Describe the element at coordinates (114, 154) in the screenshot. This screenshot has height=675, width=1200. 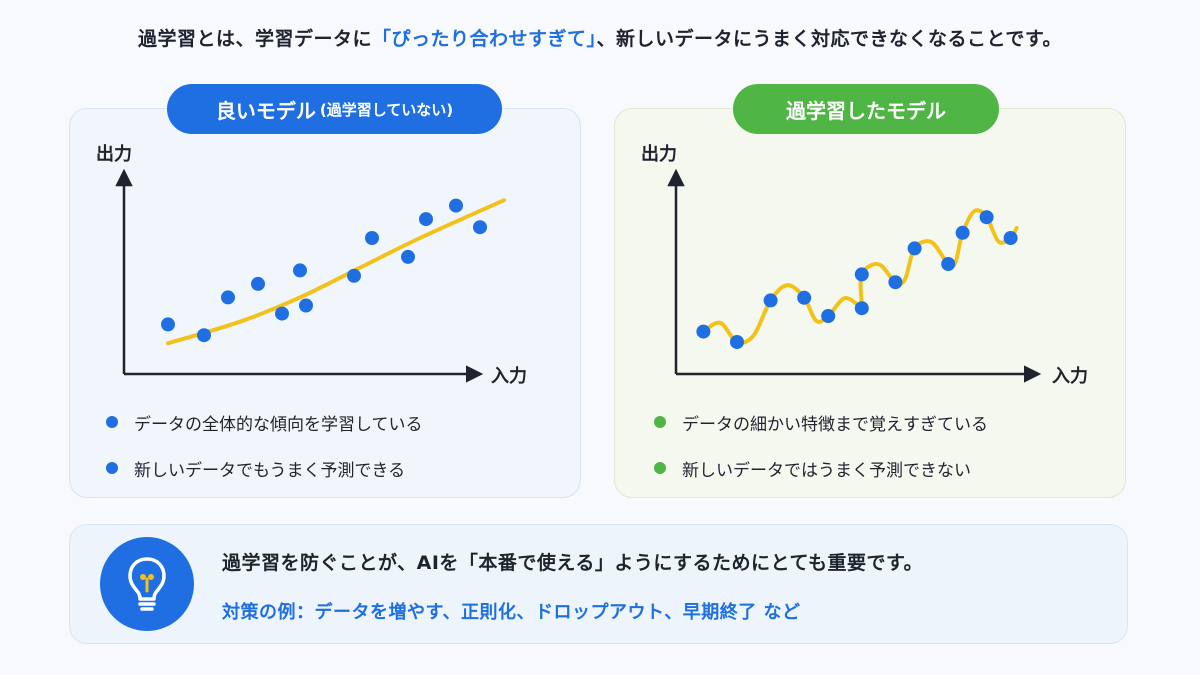
I see `good-y-label: 出力` at that location.